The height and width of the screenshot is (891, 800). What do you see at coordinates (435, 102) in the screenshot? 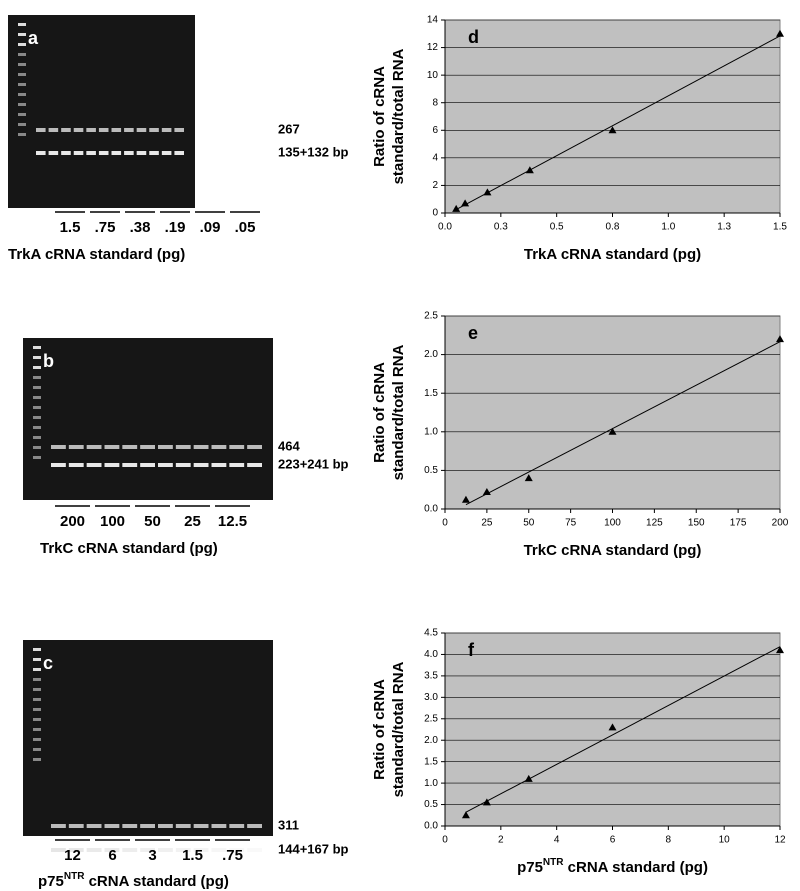
I see `y-tick-label: 8` at bounding box center [435, 102].